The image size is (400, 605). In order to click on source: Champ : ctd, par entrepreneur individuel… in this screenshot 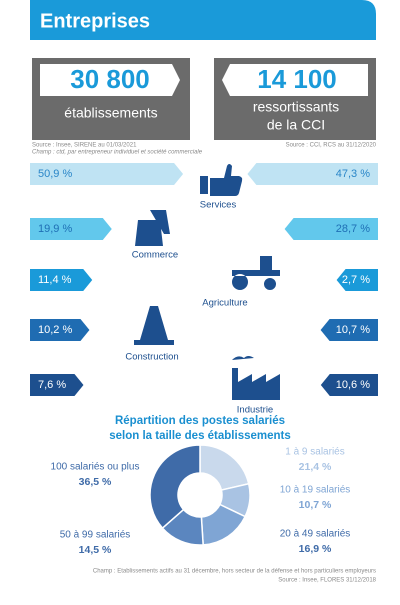, I will do `click(117, 153)`.